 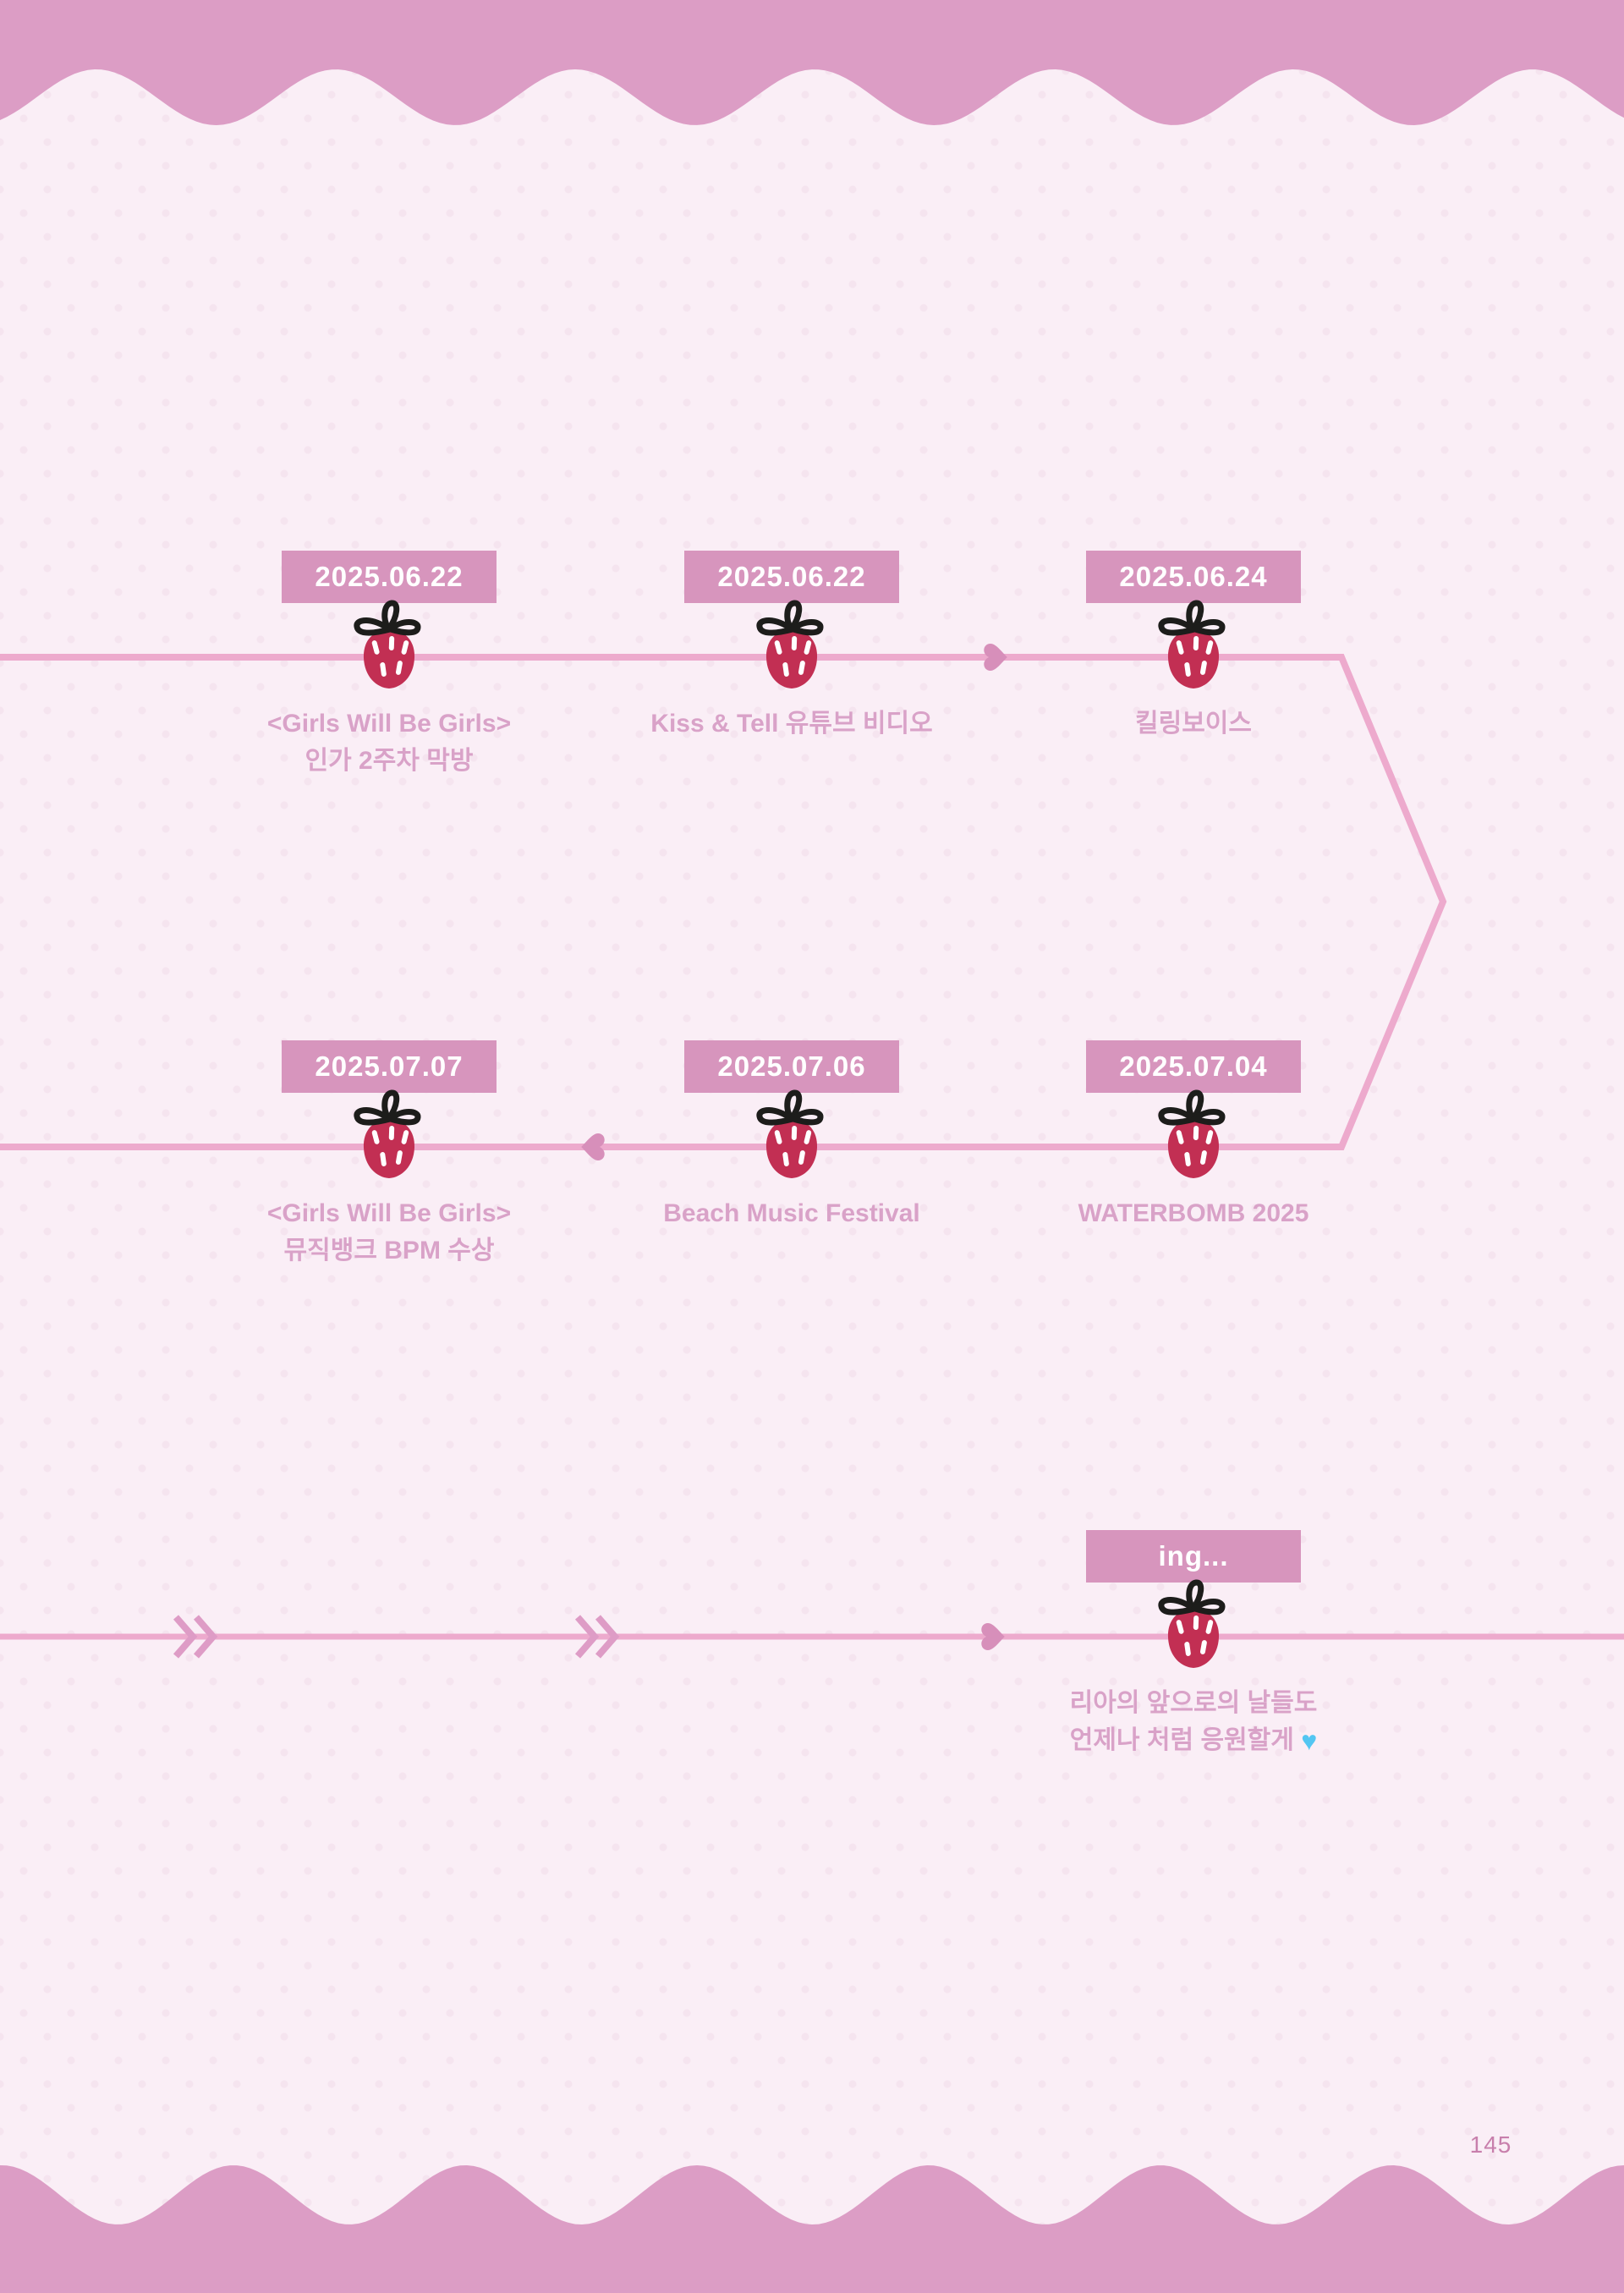 I want to click on page-number: 145, so click(x=1490, y=2144).